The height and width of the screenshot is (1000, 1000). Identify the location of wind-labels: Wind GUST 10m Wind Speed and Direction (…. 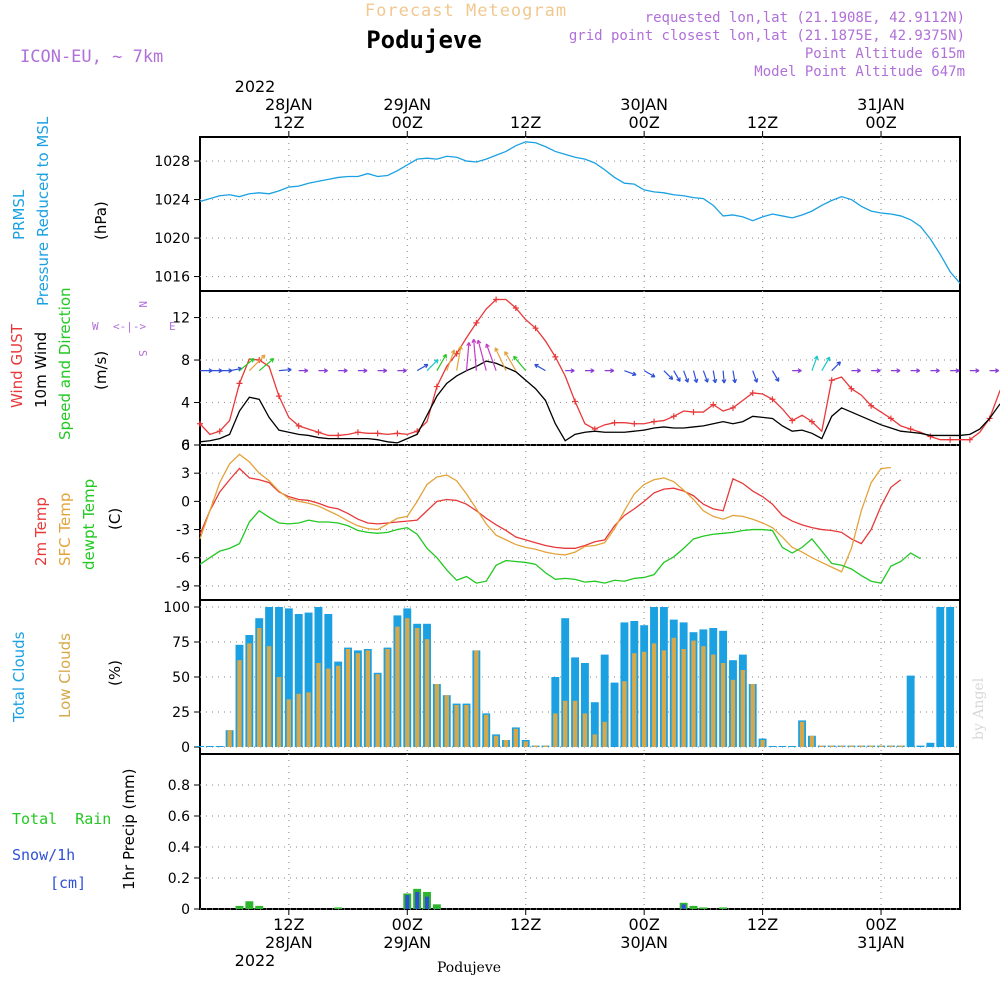
(92, 363).